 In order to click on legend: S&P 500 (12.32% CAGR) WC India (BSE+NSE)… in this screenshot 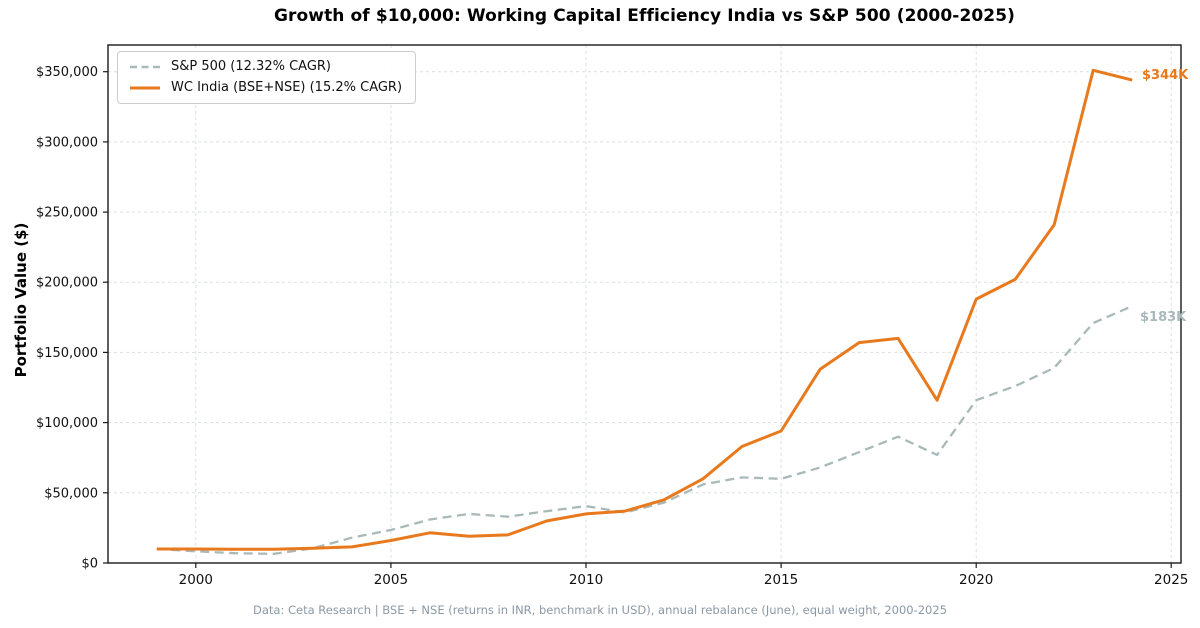, I will do `click(267, 77)`.